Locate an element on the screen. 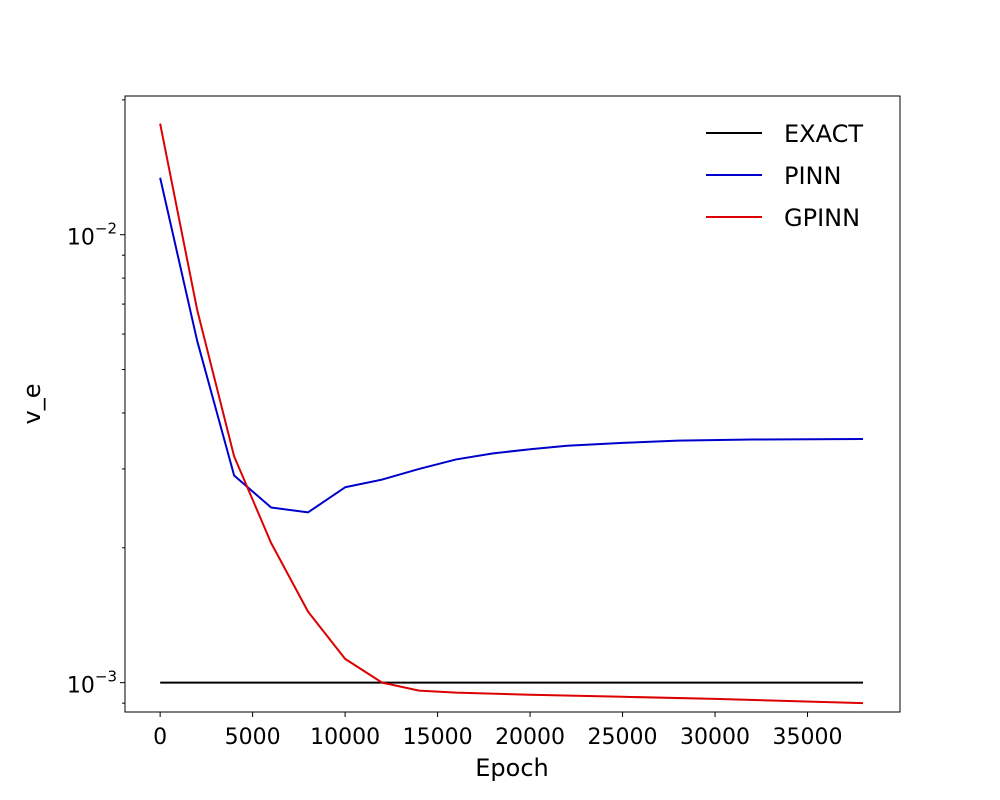 This screenshot has width=1000, height=800. x-tick-label: 15000 is located at coordinates (438, 737).